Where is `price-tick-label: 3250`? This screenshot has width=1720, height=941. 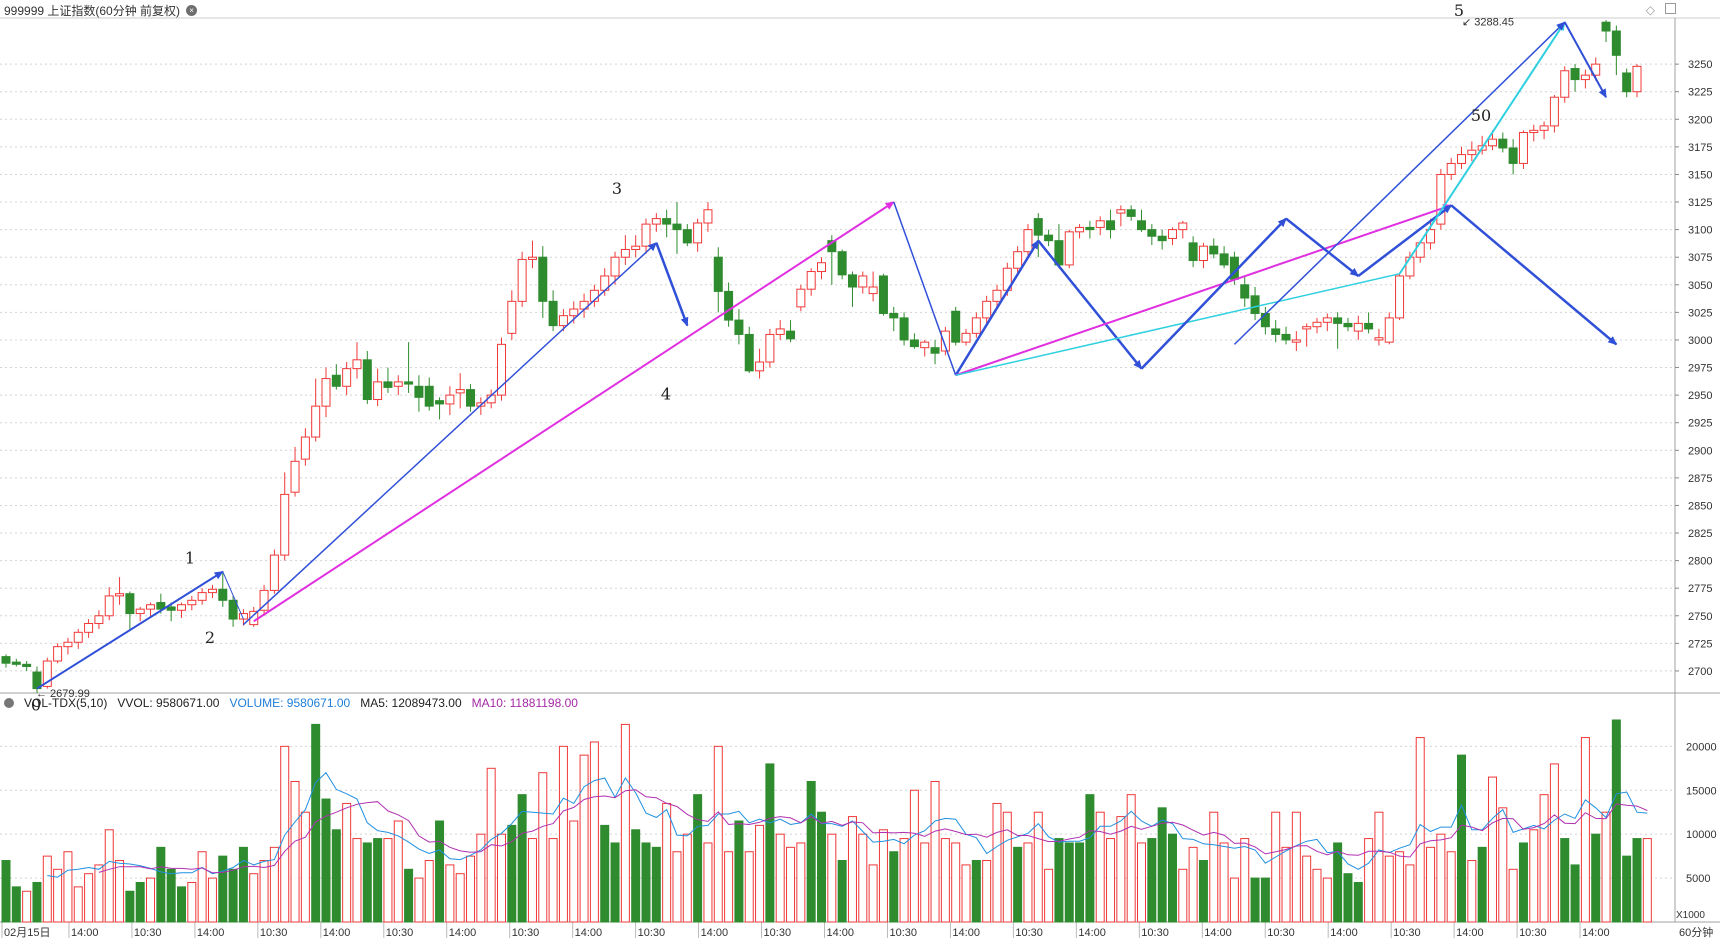
price-tick-label: 3250 is located at coordinates (1700, 65).